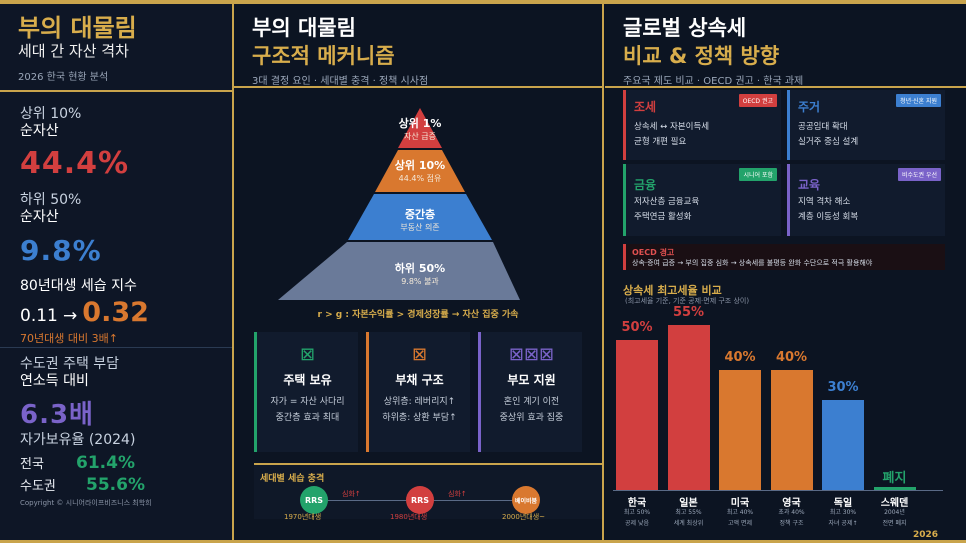 This screenshot has width=966, height=543. Describe the element at coordinates (420, 220) in the screenshot. I see `pyramid-label-middle: 중간층 부동산 의존` at that location.